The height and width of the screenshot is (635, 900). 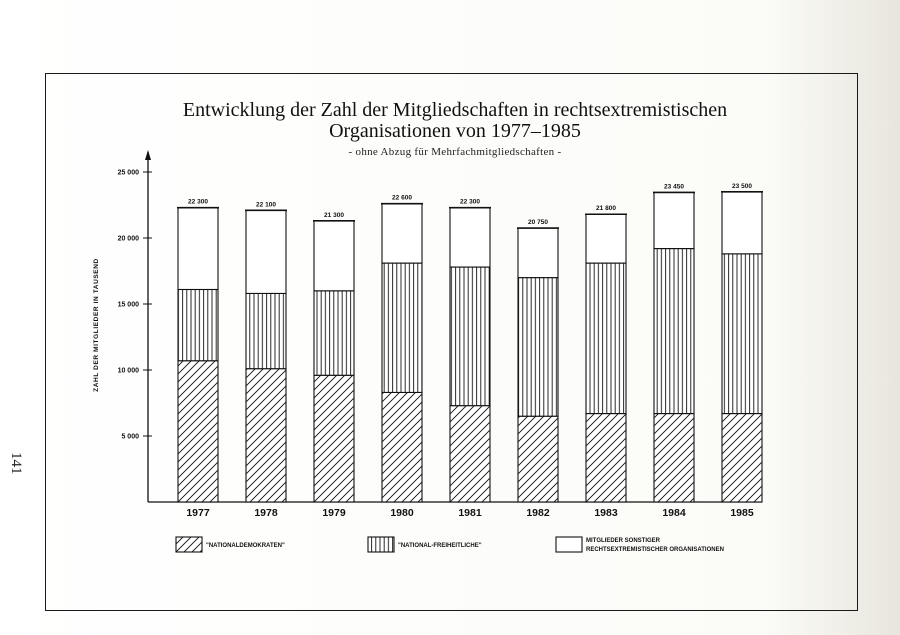 What do you see at coordinates (129, 239) in the screenshot?
I see `y-tick-label: 20 000` at bounding box center [129, 239].